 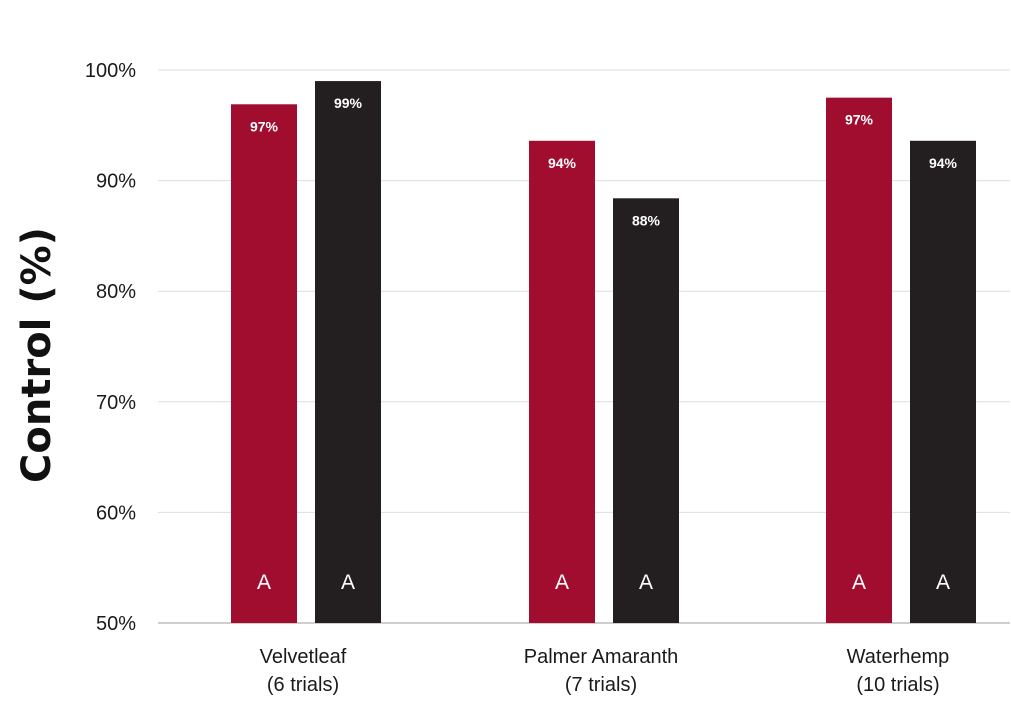 I want to click on bar-value-label: 88%, so click(x=646, y=220).